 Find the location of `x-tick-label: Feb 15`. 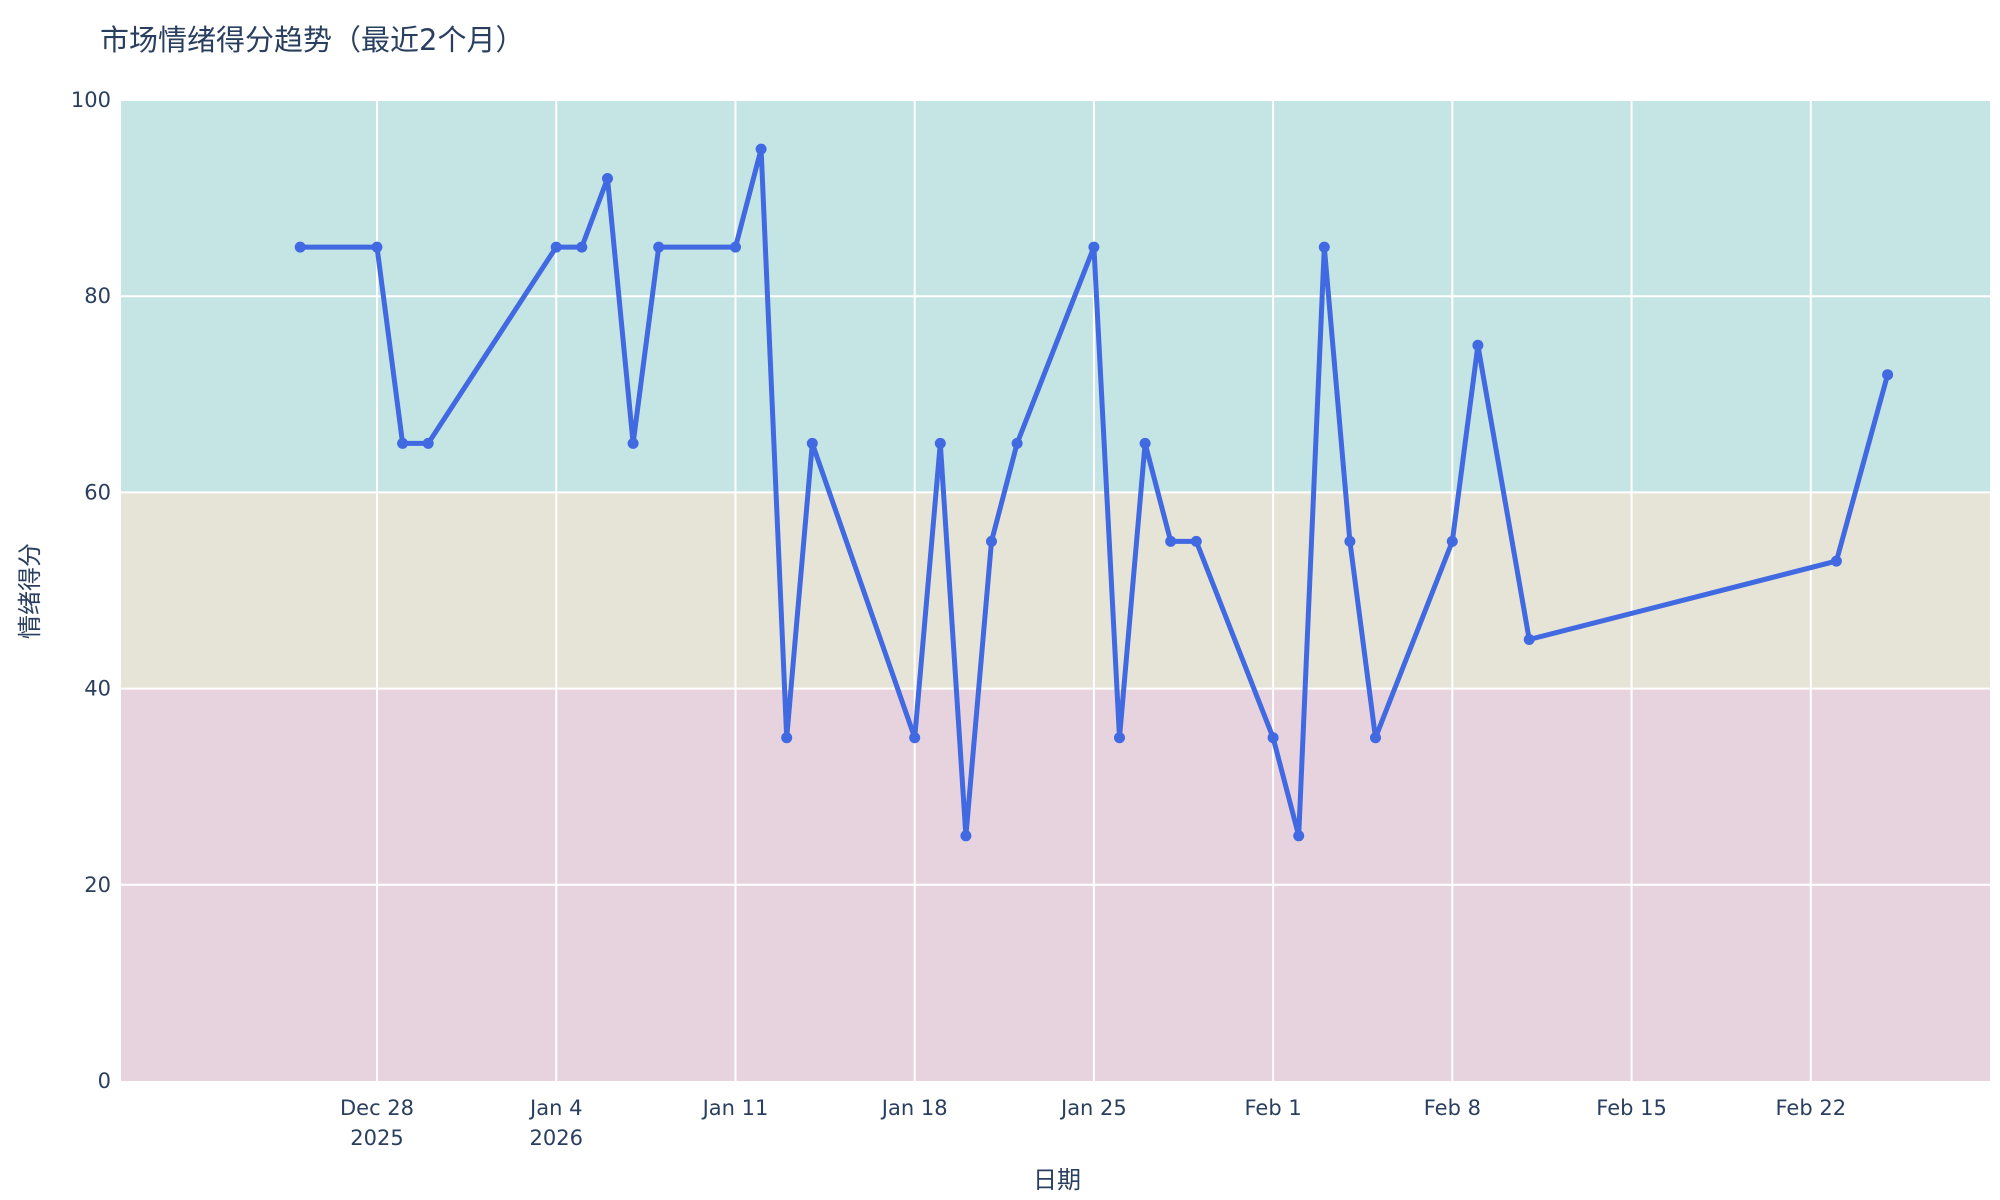

x-tick-label: Feb 15 is located at coordinates (1631, 1108).